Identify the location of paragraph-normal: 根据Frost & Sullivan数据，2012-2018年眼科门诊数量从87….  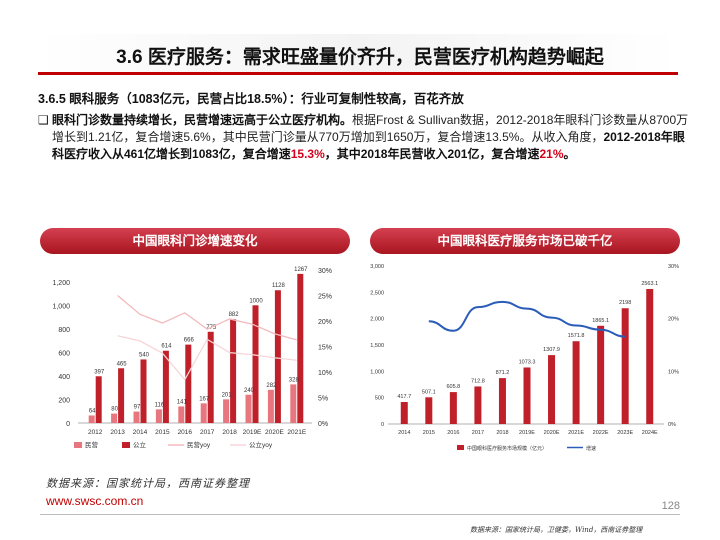
(370, 128).